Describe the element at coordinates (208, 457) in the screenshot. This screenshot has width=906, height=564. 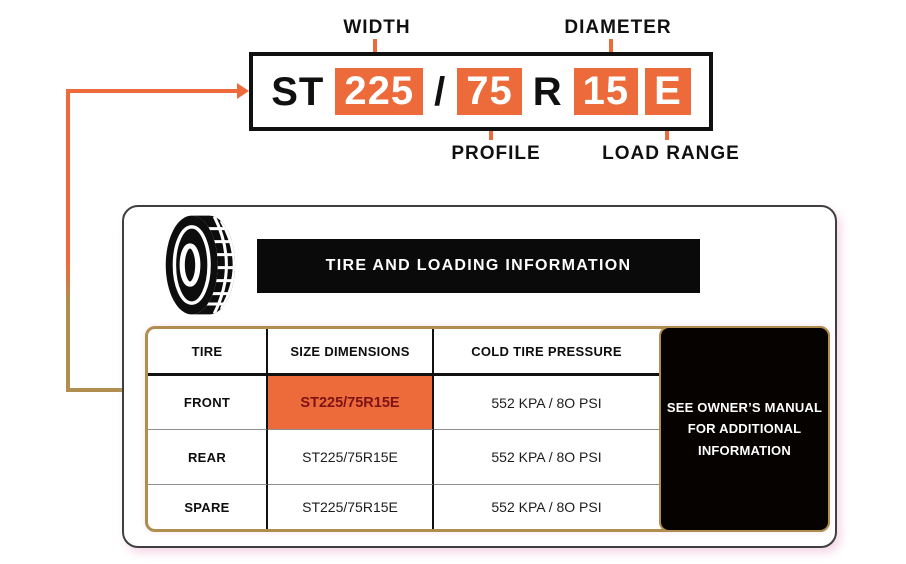
I see `rear-row-label: REAR` at that location.